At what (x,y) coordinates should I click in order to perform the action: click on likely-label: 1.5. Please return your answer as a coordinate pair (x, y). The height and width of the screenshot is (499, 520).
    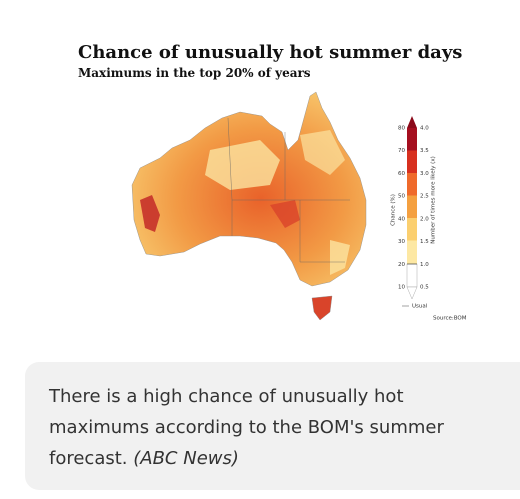
    Looking at the image, I should click on (424, 242).